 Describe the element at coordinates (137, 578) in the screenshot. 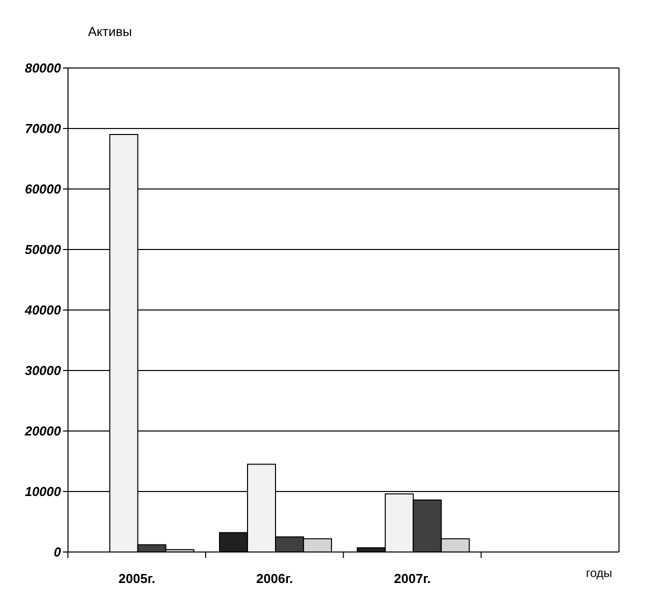

I see `x-tick-label: 2005г.` at that location.